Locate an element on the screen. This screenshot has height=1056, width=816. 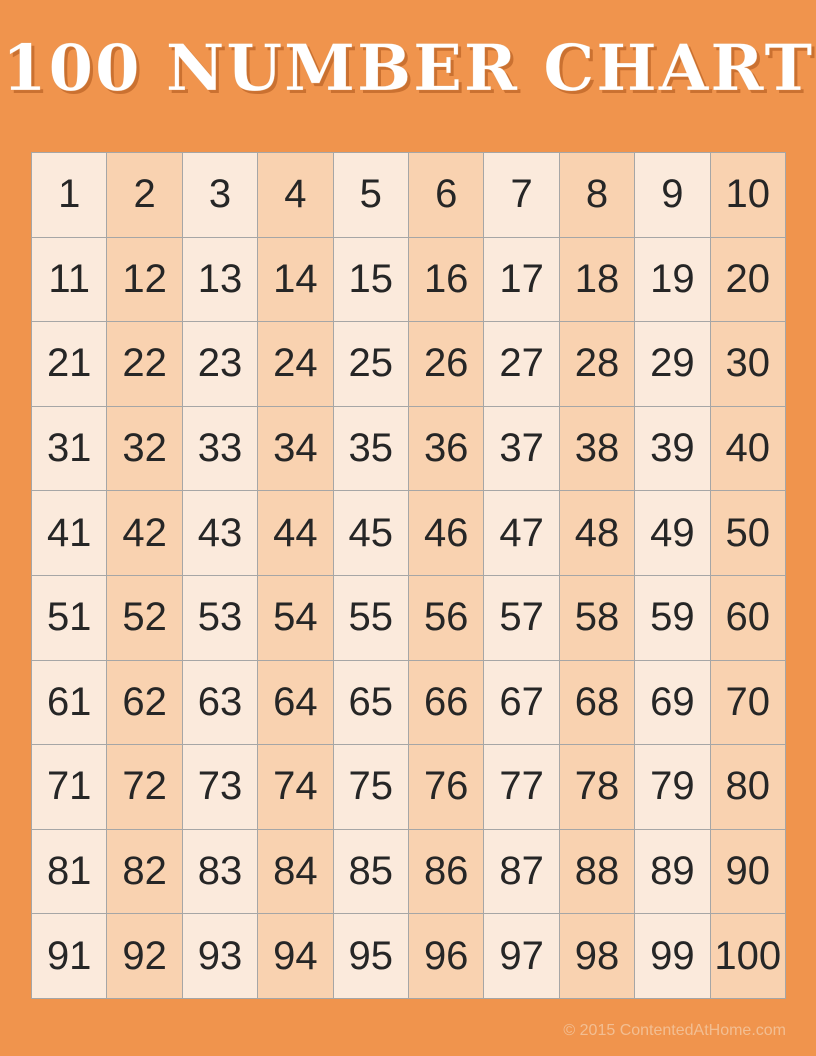
number-cell: 44 is located at coordinates (295, 533).